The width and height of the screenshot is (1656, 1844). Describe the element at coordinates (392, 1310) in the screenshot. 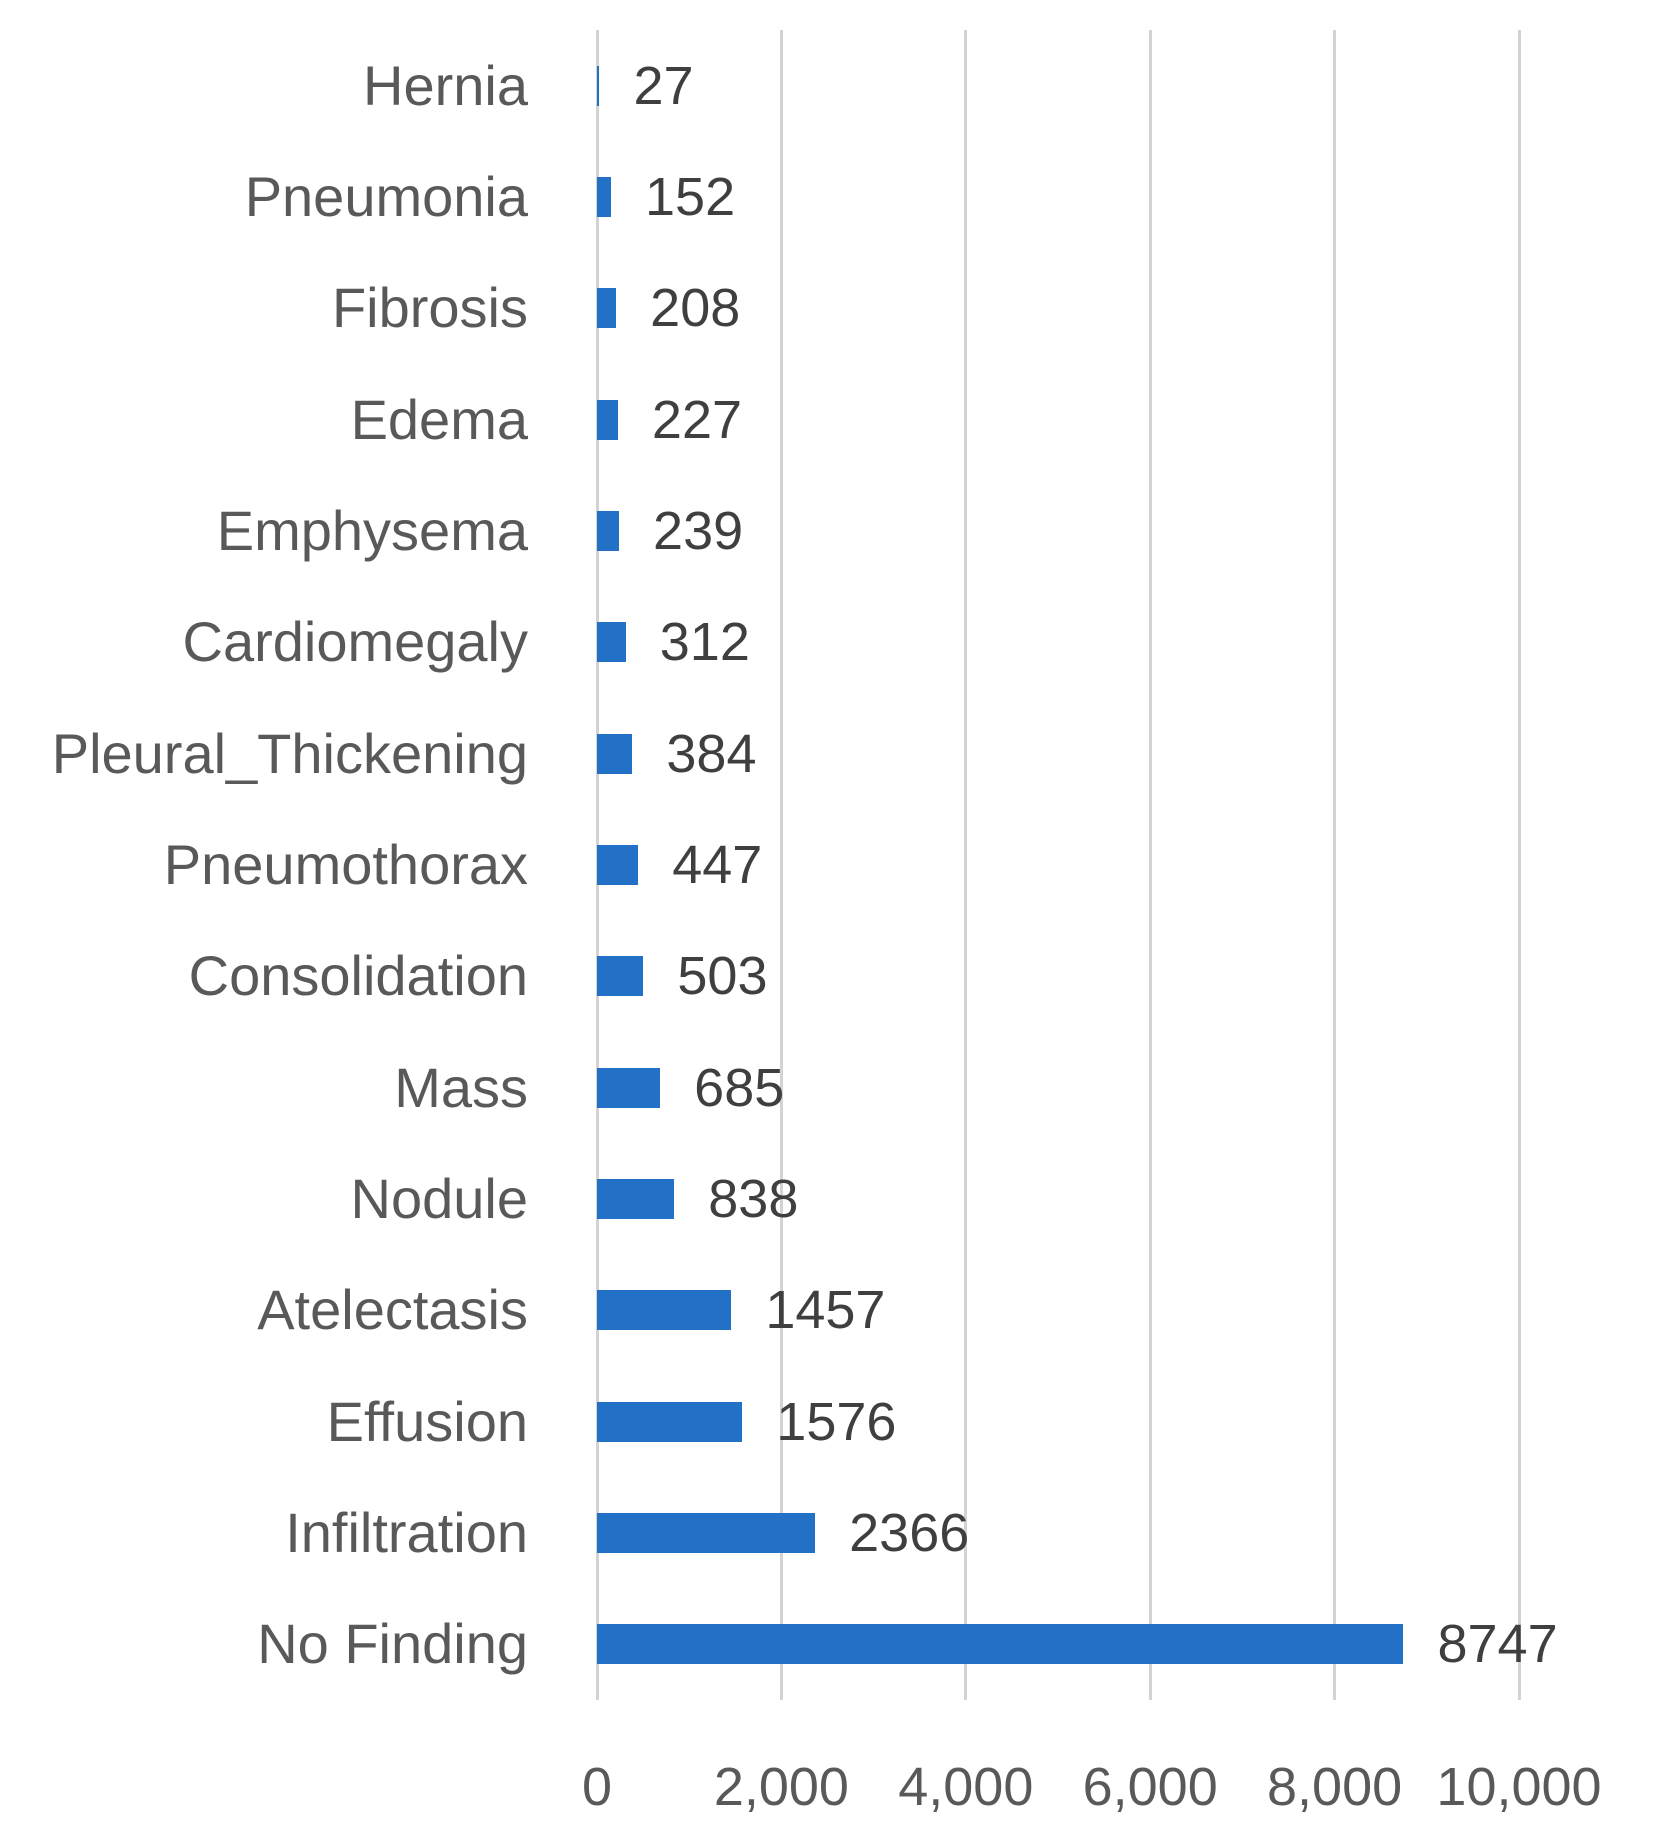

I see `category-label: Atelectasis` at that location.